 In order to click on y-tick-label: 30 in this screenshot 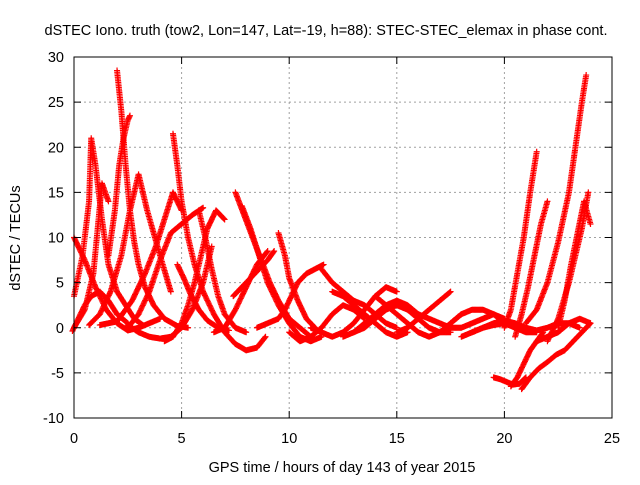, I will do `click(56, 58)`.